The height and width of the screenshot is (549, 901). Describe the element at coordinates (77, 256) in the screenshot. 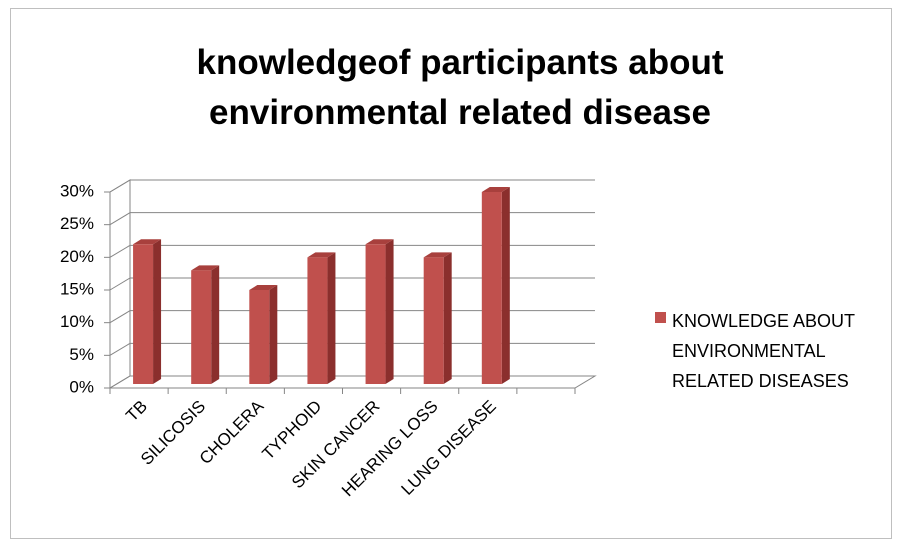

I see `y-tick-label: 20%` at that location.